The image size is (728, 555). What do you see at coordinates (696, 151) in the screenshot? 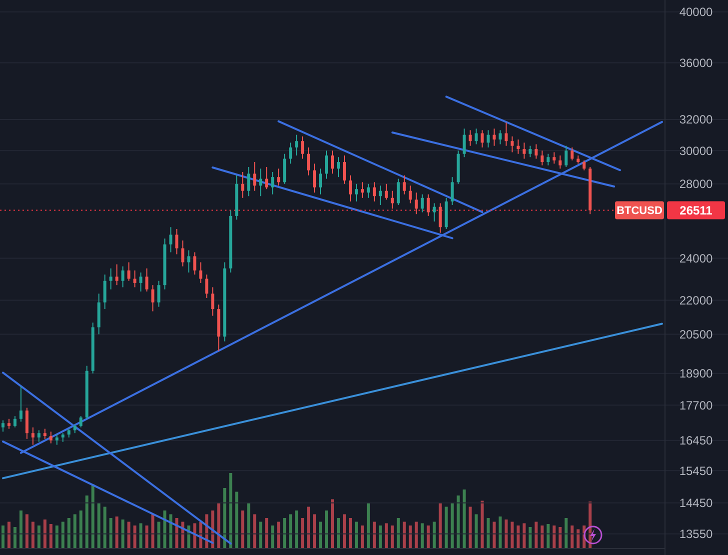
I see `y-tick-label: 30000` at bounding box center [696, 151].